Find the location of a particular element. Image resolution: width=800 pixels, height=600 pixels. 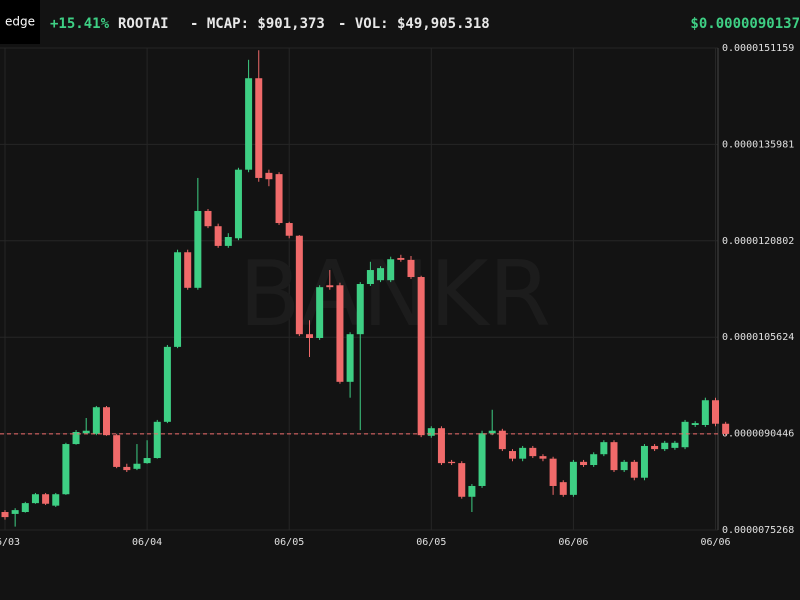

logo: edge is located at coordinates (20, 22).